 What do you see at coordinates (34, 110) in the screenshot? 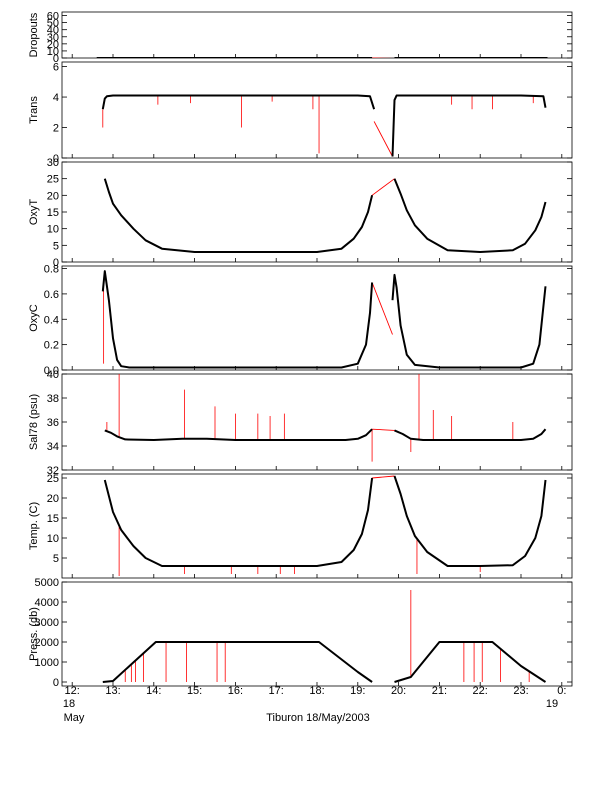
I see `y-axis-title: Trans` at bounding box center [34, 110].